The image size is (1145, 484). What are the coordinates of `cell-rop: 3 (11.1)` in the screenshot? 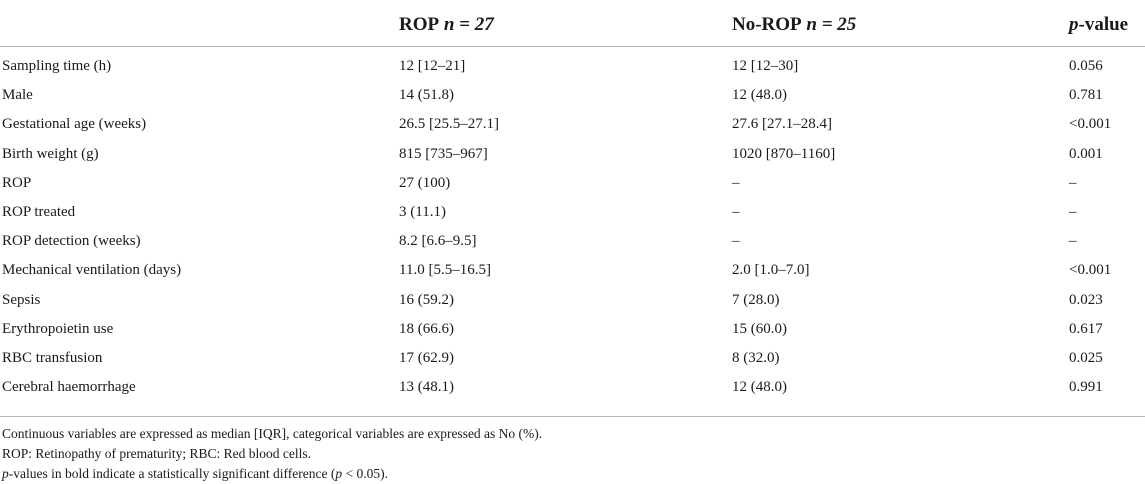 It's located at (422, 211).